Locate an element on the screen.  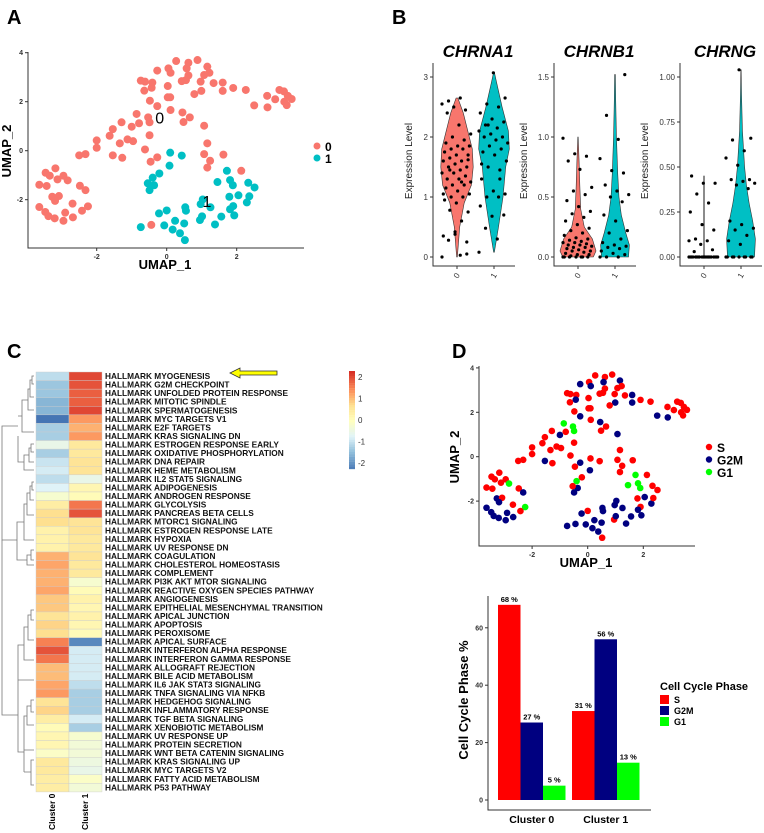
violin-xtick-label: 0 is located at coordinates (457, 275).